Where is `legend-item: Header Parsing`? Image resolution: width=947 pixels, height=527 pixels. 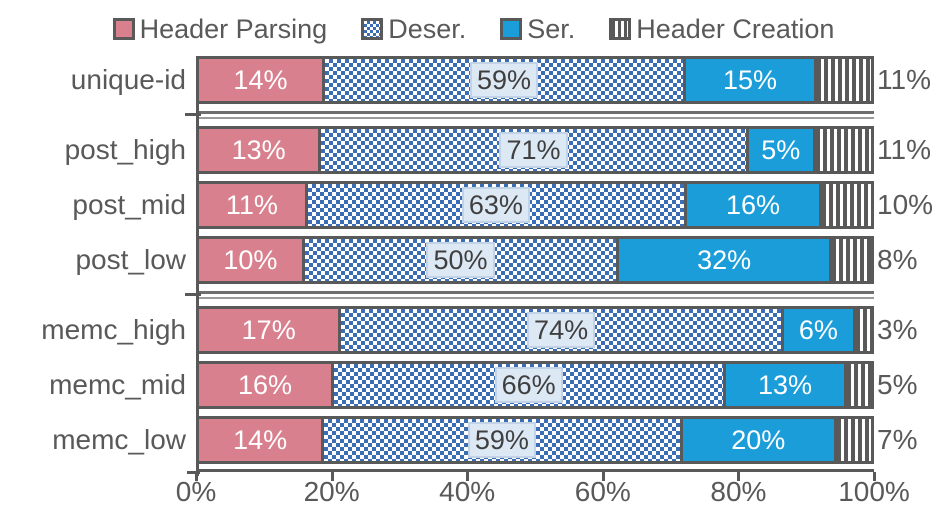
legend-item: Header Parsing is located at coordinates (220, 29).